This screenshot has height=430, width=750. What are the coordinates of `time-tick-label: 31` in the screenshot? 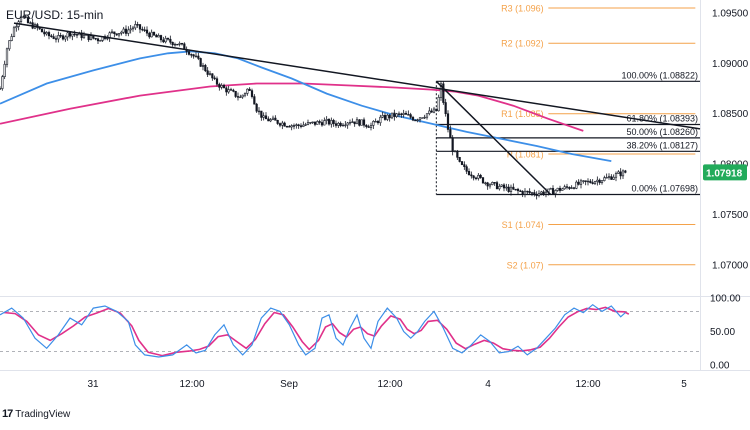 It's located at (93, 384).